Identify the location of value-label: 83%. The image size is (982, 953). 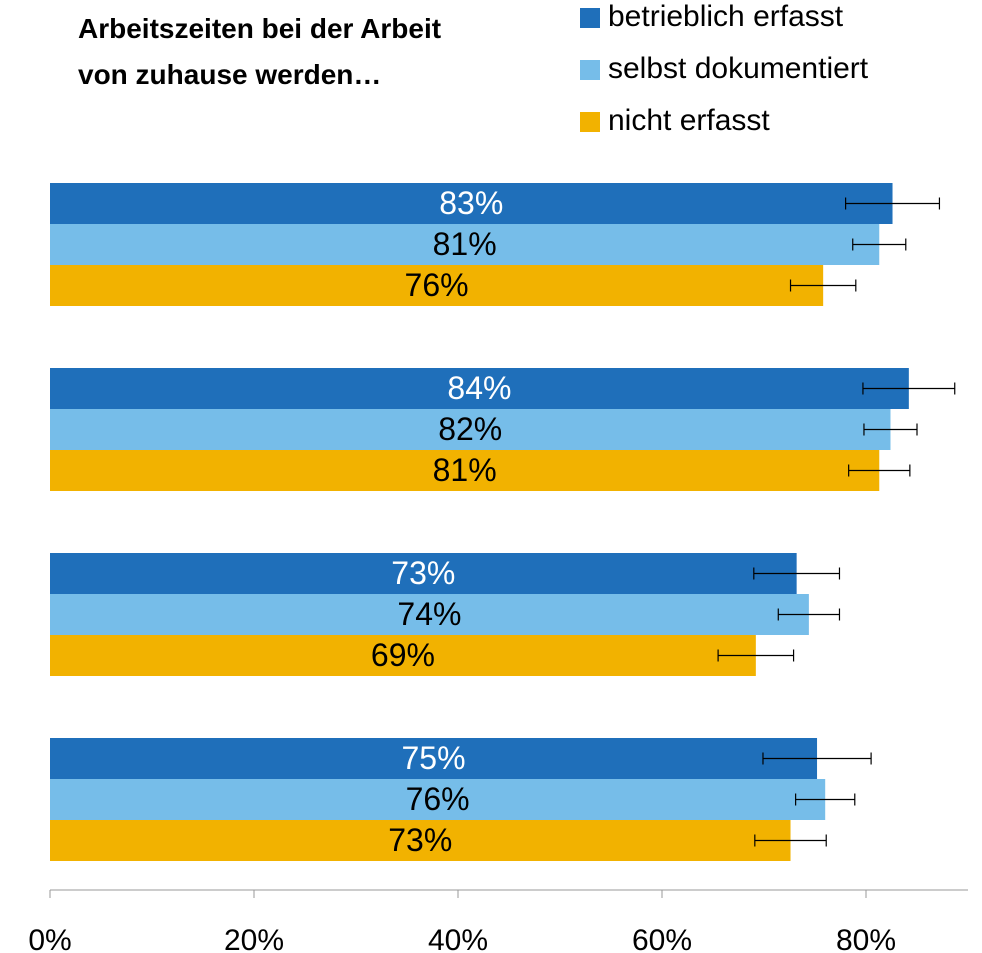
(471, 203).